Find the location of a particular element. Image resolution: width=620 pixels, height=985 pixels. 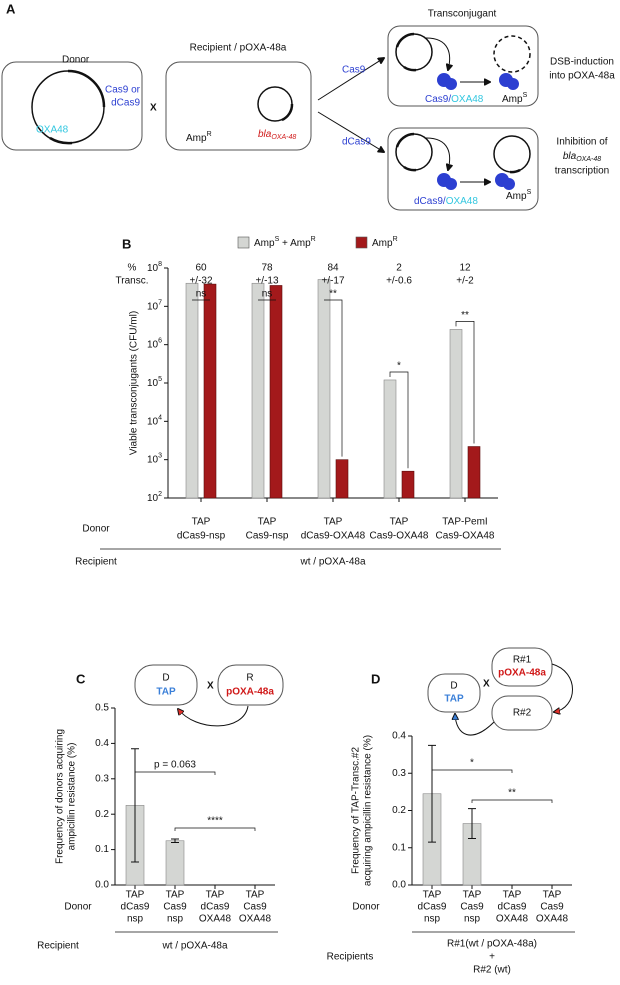

comparison-label: ** is located at coordinates (512, 793).